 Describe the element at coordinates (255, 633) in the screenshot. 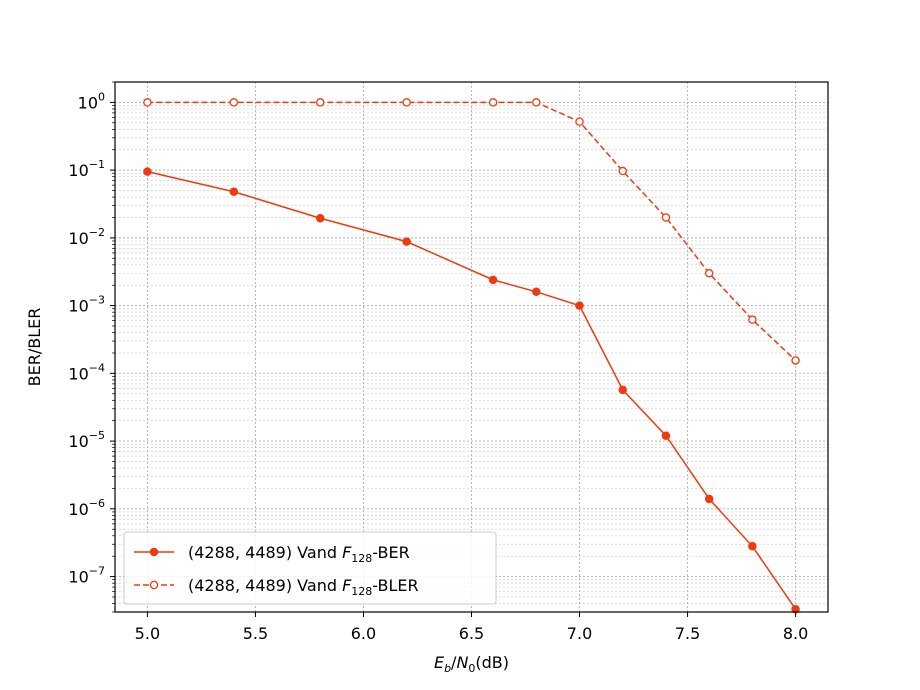

I see `x-tick-label: 5.5` at that location.